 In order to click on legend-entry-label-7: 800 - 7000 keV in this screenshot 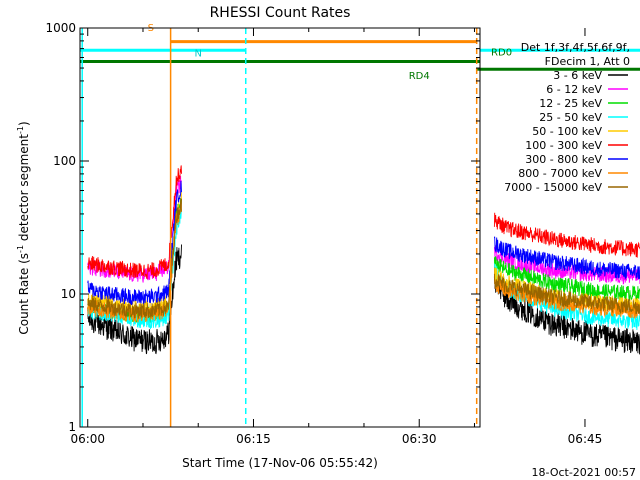, I will do `click(560, 173)`.